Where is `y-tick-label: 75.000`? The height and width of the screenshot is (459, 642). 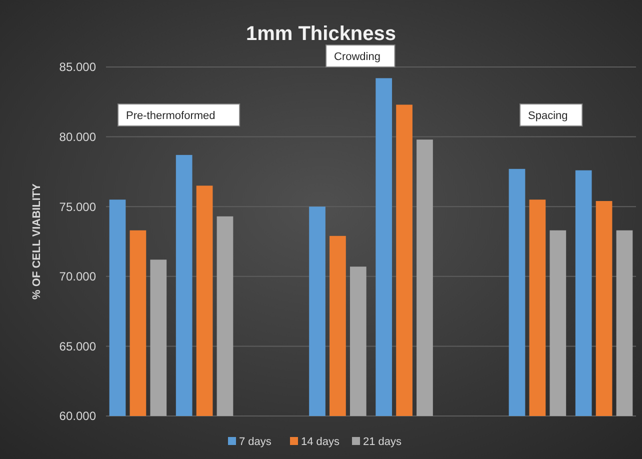 y-tick-label: 75.000 is located at coordinates (77, 207).